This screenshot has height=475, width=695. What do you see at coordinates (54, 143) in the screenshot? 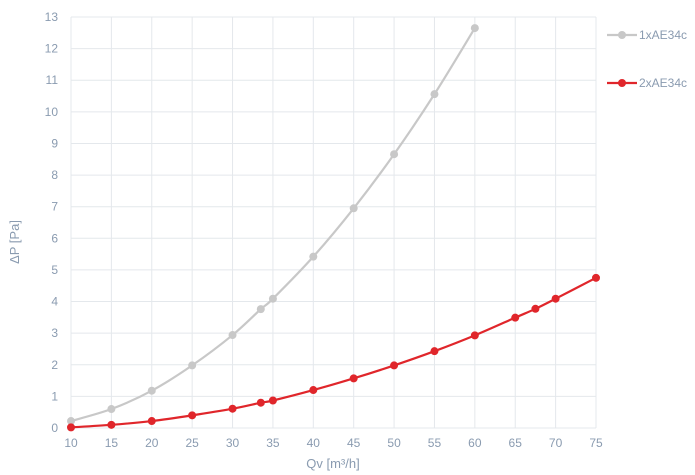
I see `y-tick-label: 9` at bounding box center [54, 143].